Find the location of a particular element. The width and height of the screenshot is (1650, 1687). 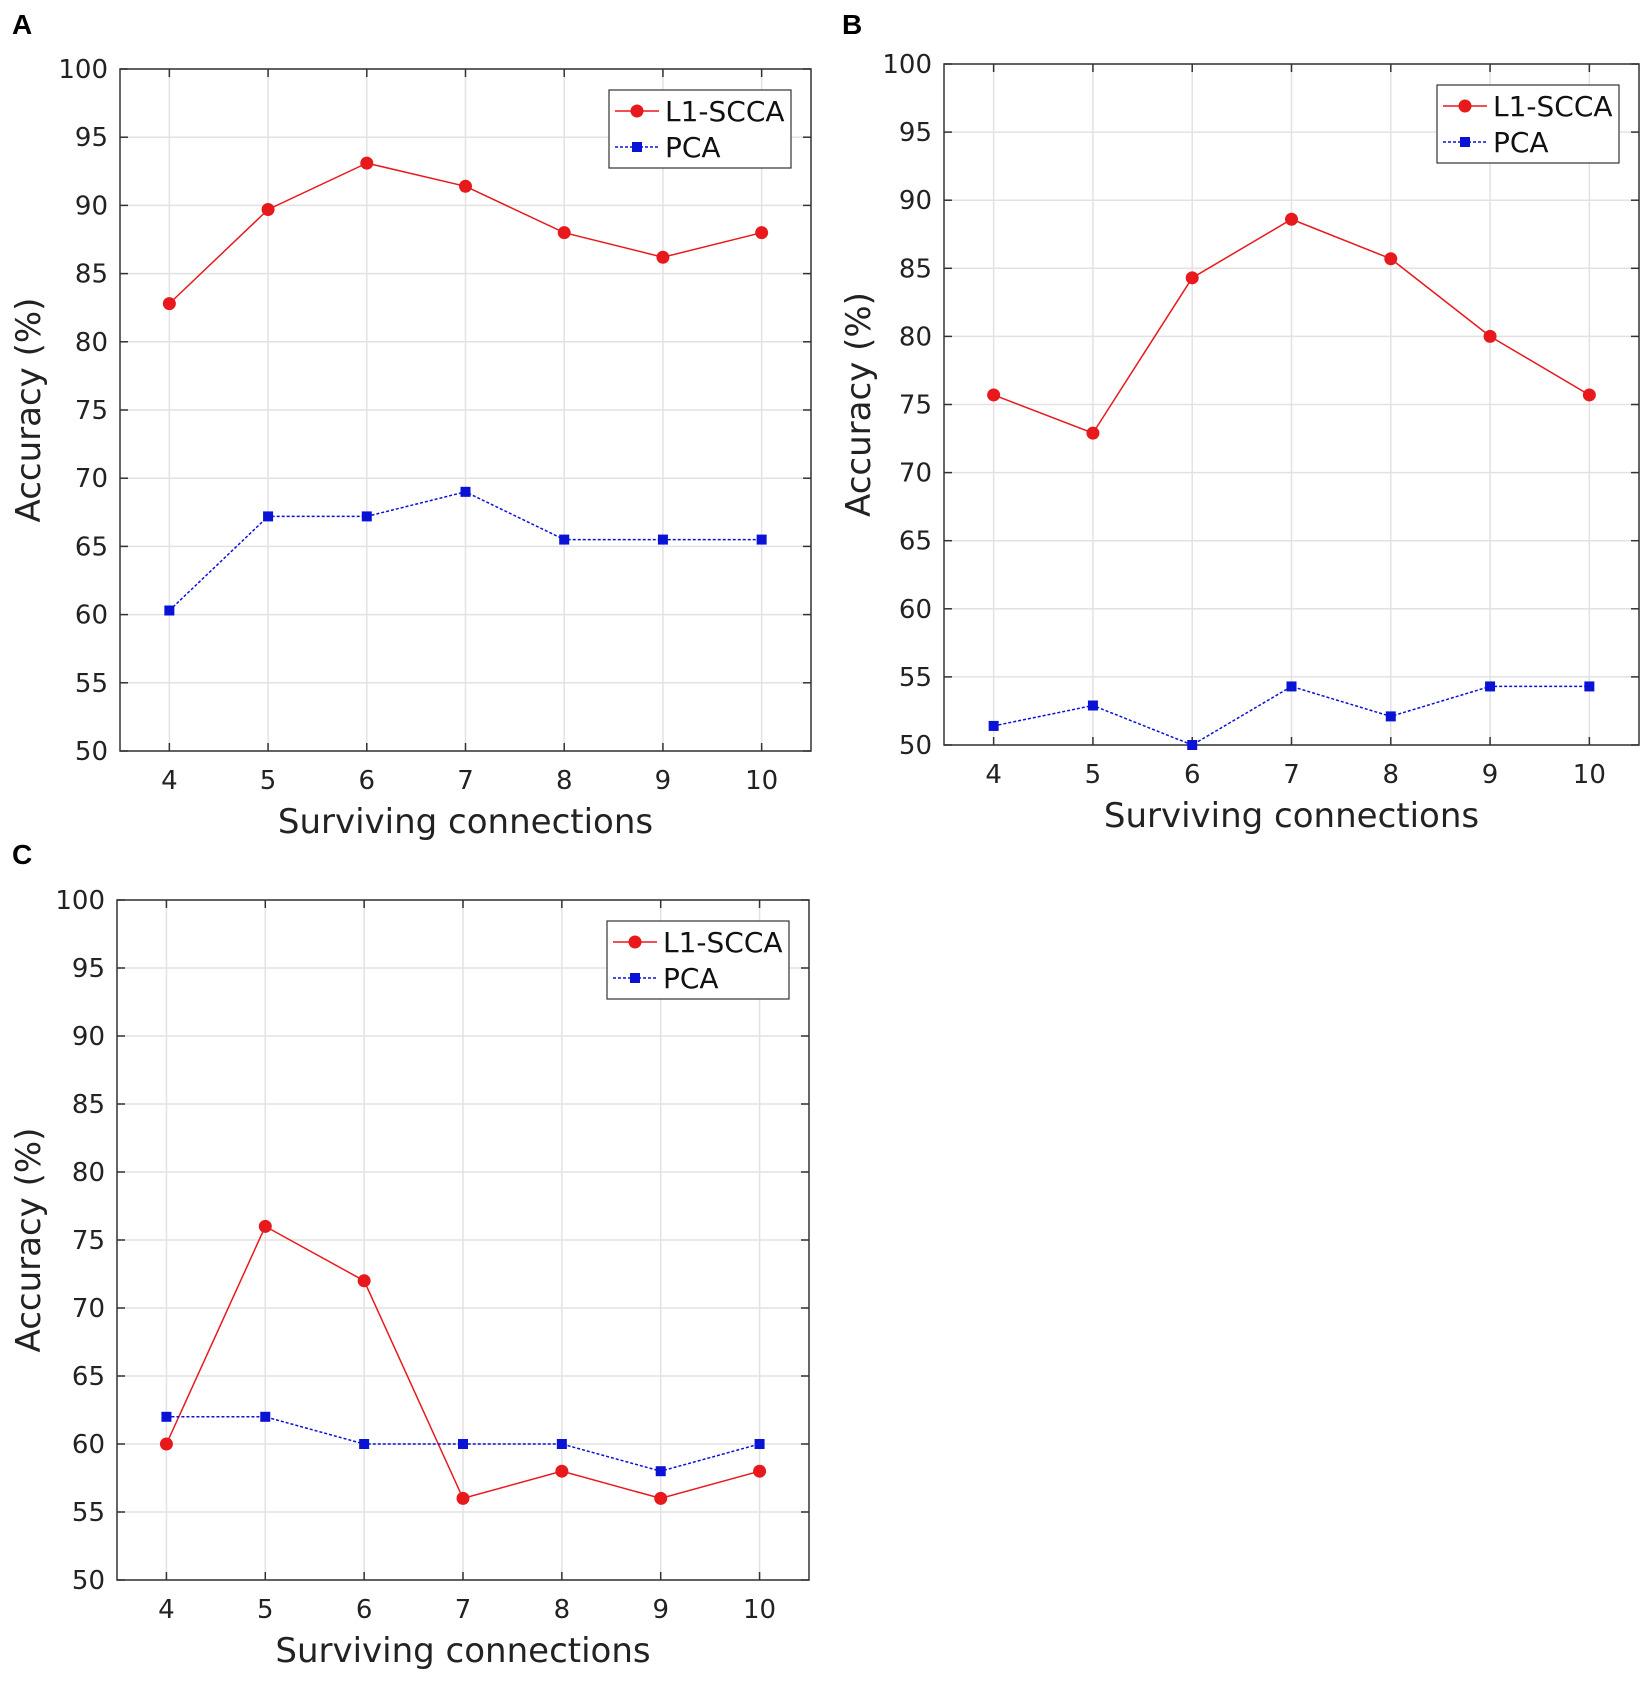

chart-c-y-tick-label: 65 is located at coordinates (88, 1377).